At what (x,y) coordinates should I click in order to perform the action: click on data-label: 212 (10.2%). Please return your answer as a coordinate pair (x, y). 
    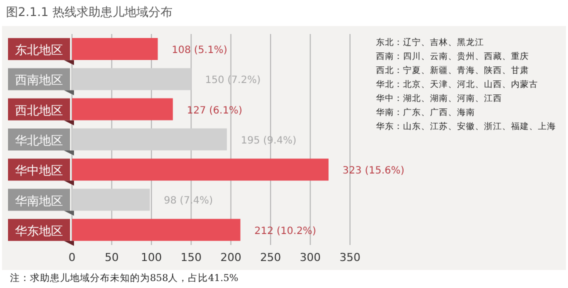
    Looking at the image, I should click on (285, 231).